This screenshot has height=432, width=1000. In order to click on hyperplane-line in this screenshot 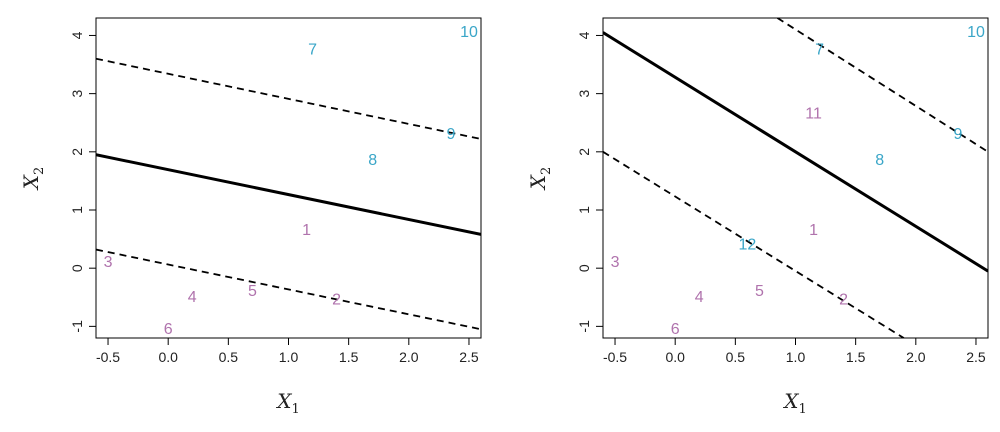, I will do `click(288, 194)`.